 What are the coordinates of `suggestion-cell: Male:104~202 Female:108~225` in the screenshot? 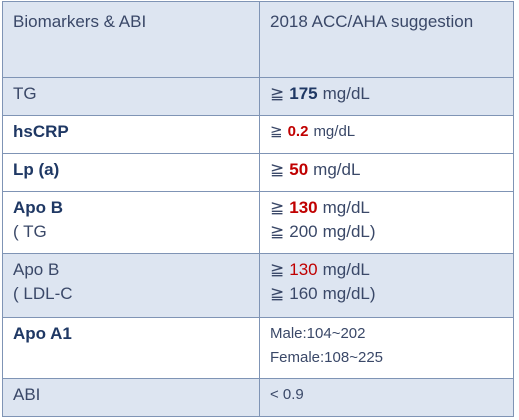 It's located at (386, 348).